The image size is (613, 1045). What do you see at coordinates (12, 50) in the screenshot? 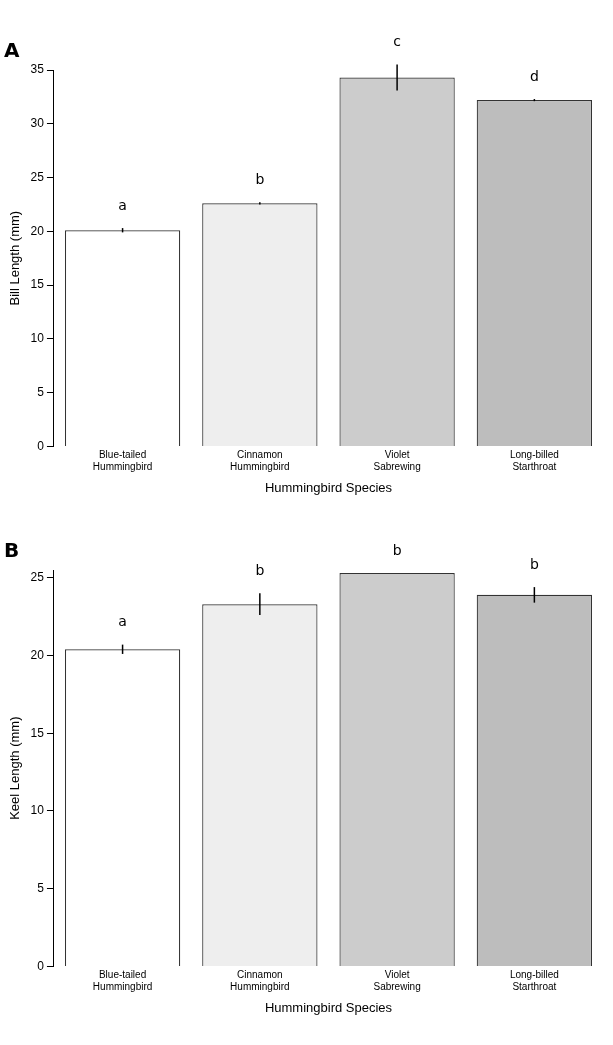
I see `chart-title: A` at bounding box center [12, 50].